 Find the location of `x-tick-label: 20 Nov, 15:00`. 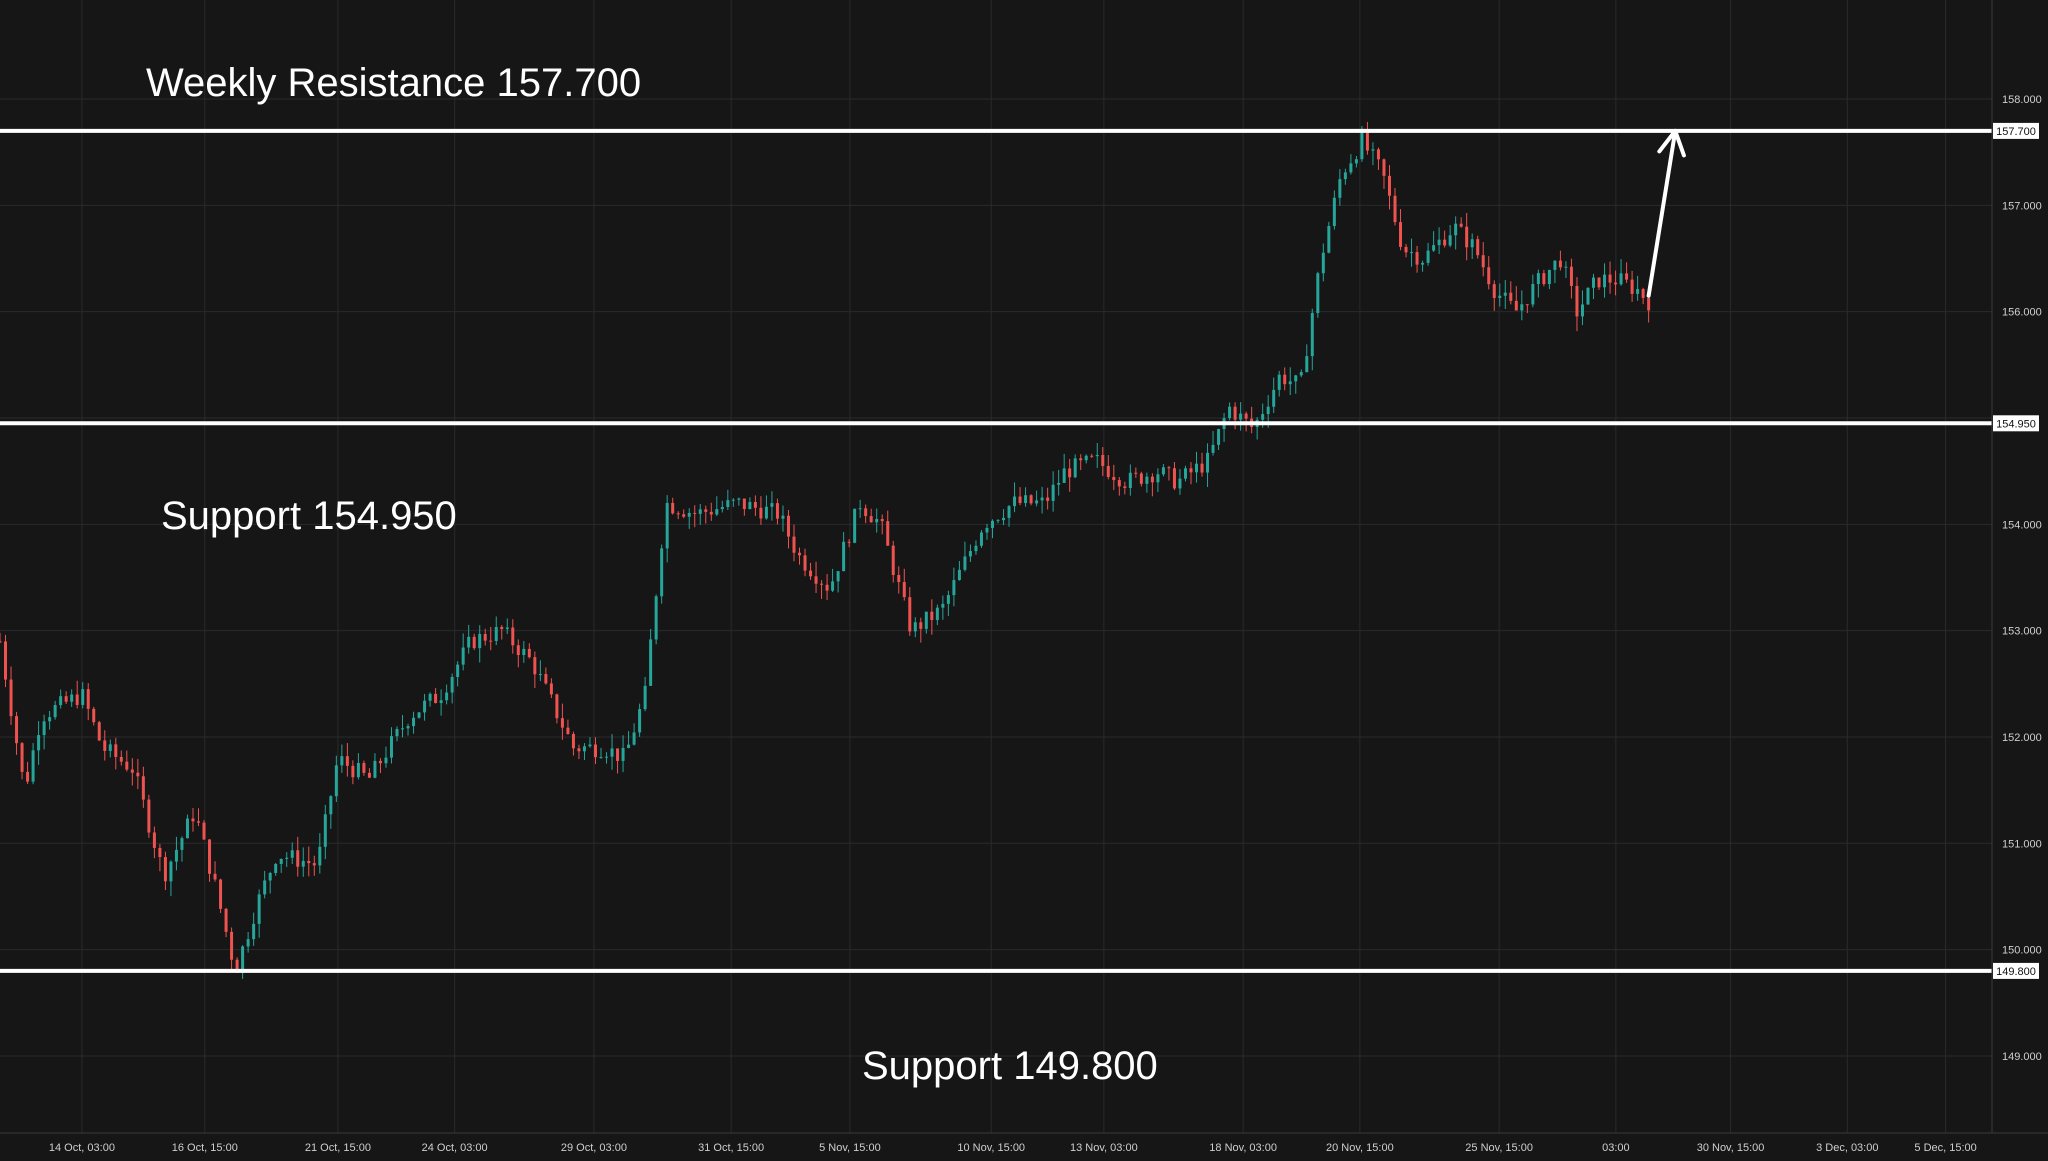

x-tick-label: 20 Nov, 15:00 is located at coordinates (1360, 1148).